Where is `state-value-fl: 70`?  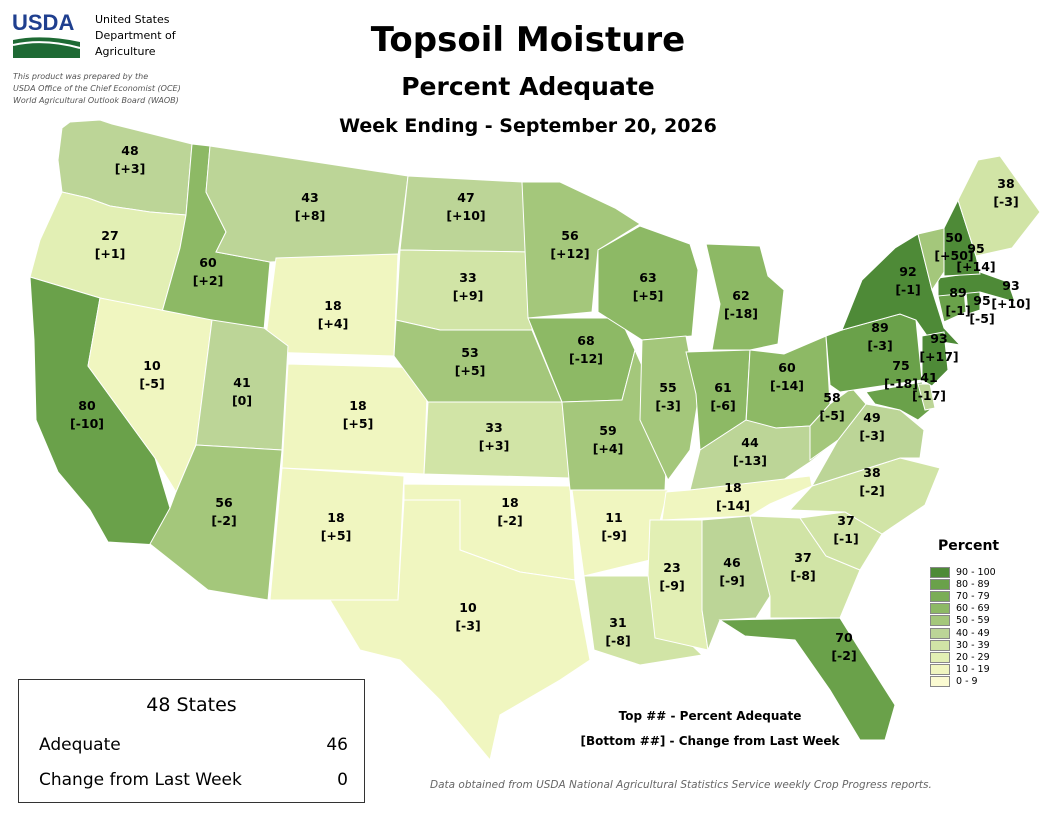 state-value-fl: 70 is located at coordinates (844, 637).